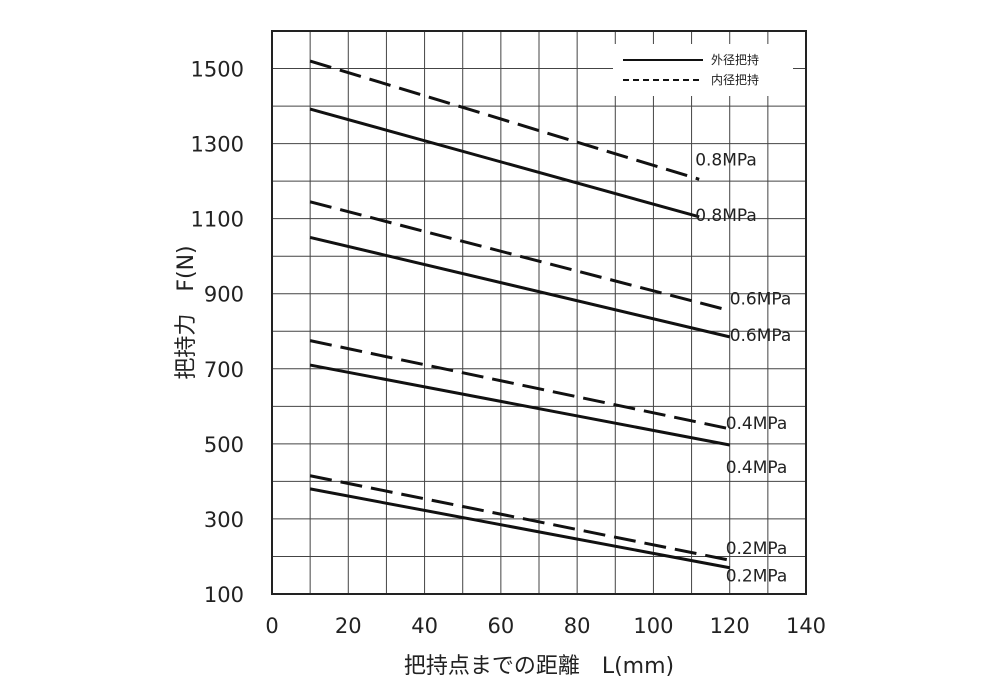 The image size is (995, 700). I want to click on x-axis-title: 把持点までの距離 L(mm), so click(539, 666).